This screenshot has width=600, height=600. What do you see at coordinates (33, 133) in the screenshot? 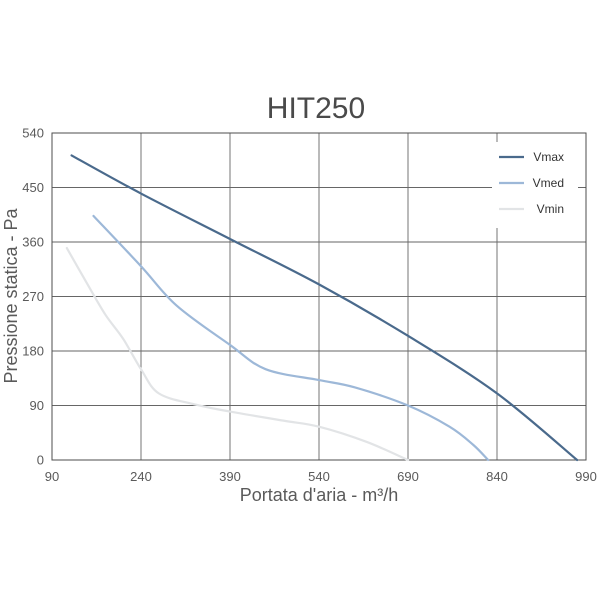
I see `y-tick-label: 540` at bounding box center [33, 133].